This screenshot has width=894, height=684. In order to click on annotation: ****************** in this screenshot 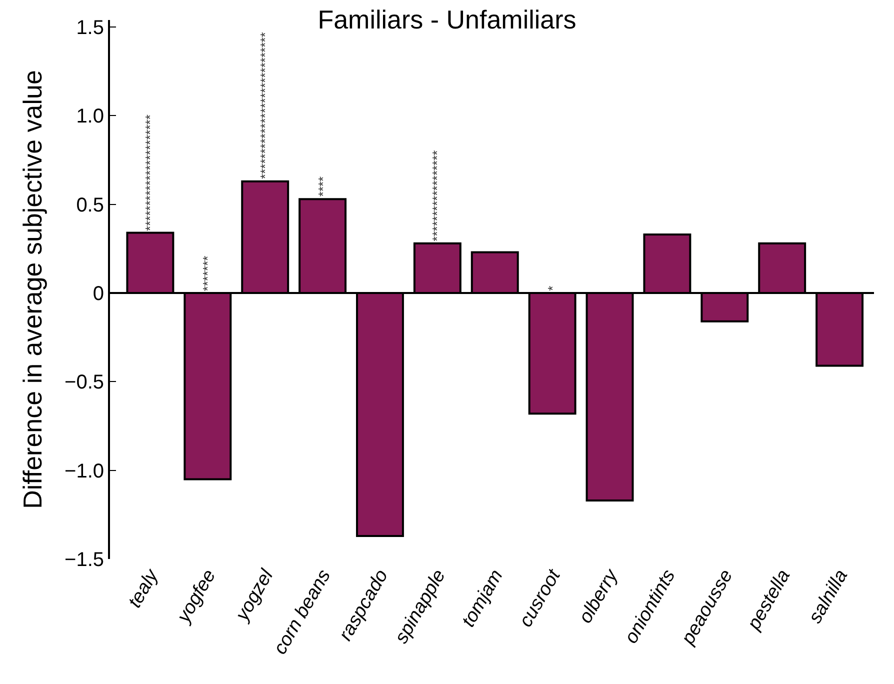, I will do `click(437, 196)`.